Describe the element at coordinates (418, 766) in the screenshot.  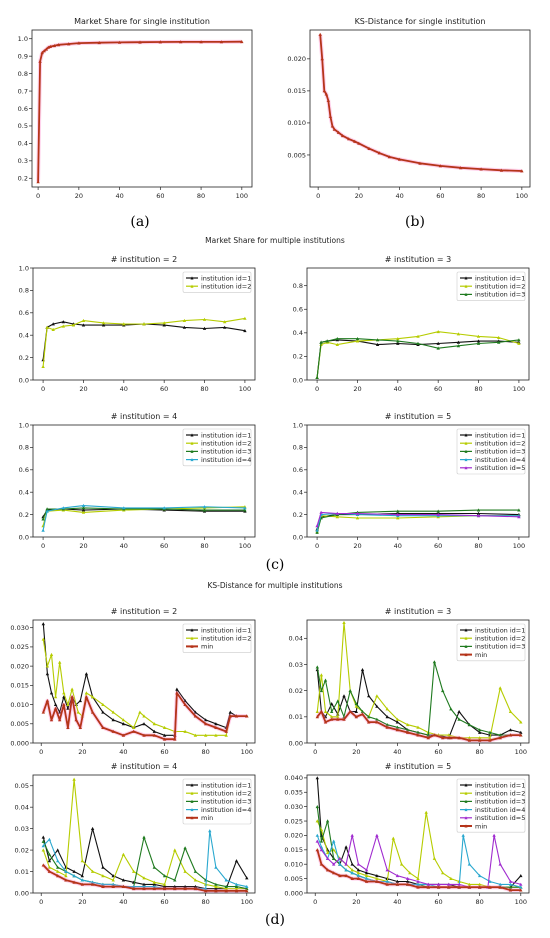
I see `chart-title: # institution = 5` at that location.